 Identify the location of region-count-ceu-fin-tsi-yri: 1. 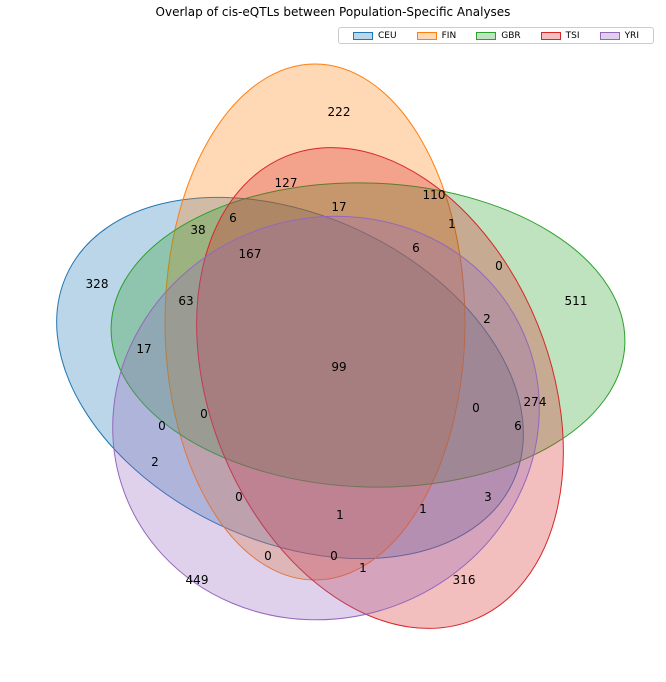
(340, 515).